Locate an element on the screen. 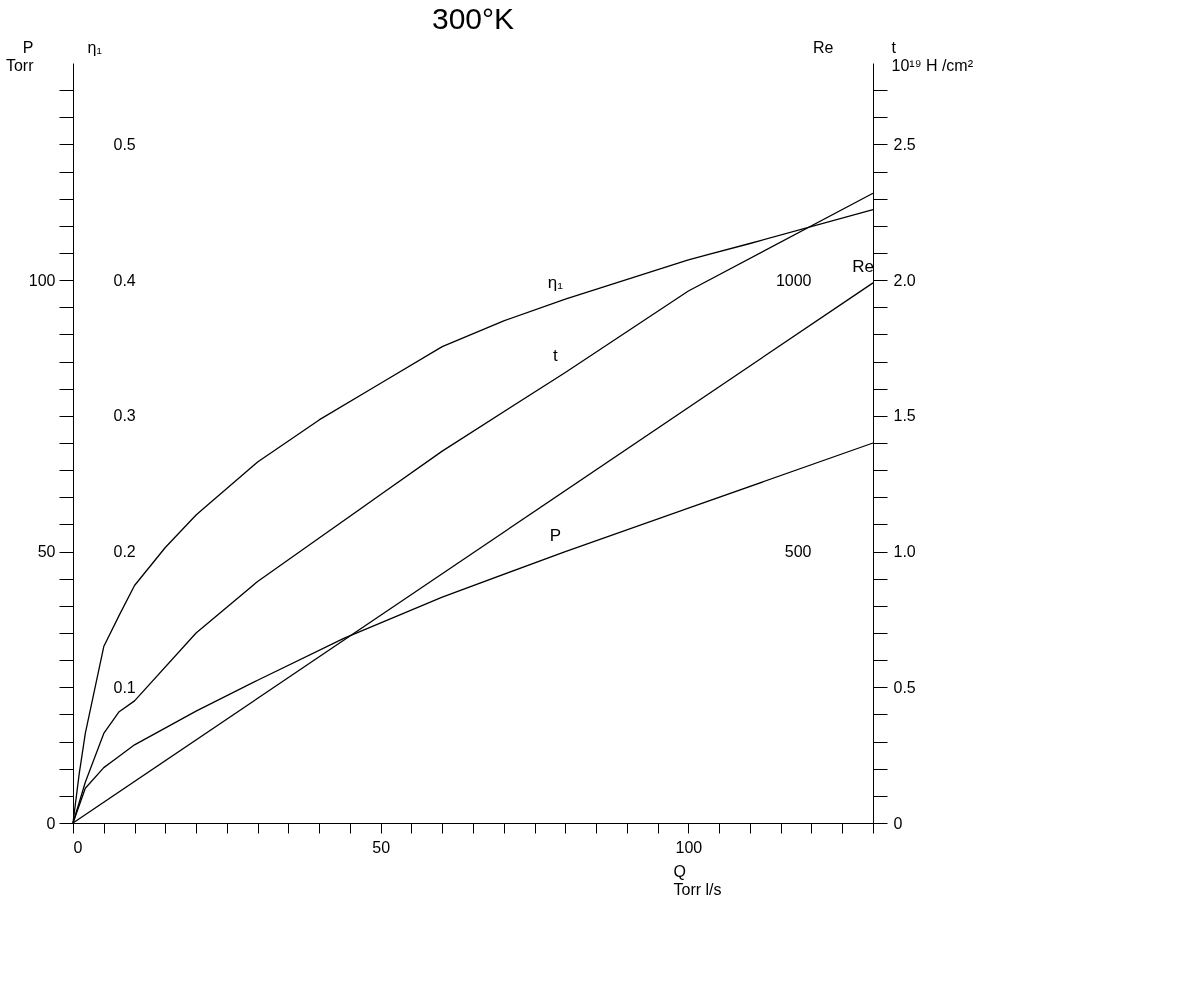 The width and height of the screenshot is (1204, 991). y2-tick-label: 0.4 is located at coordinates (124, 280).